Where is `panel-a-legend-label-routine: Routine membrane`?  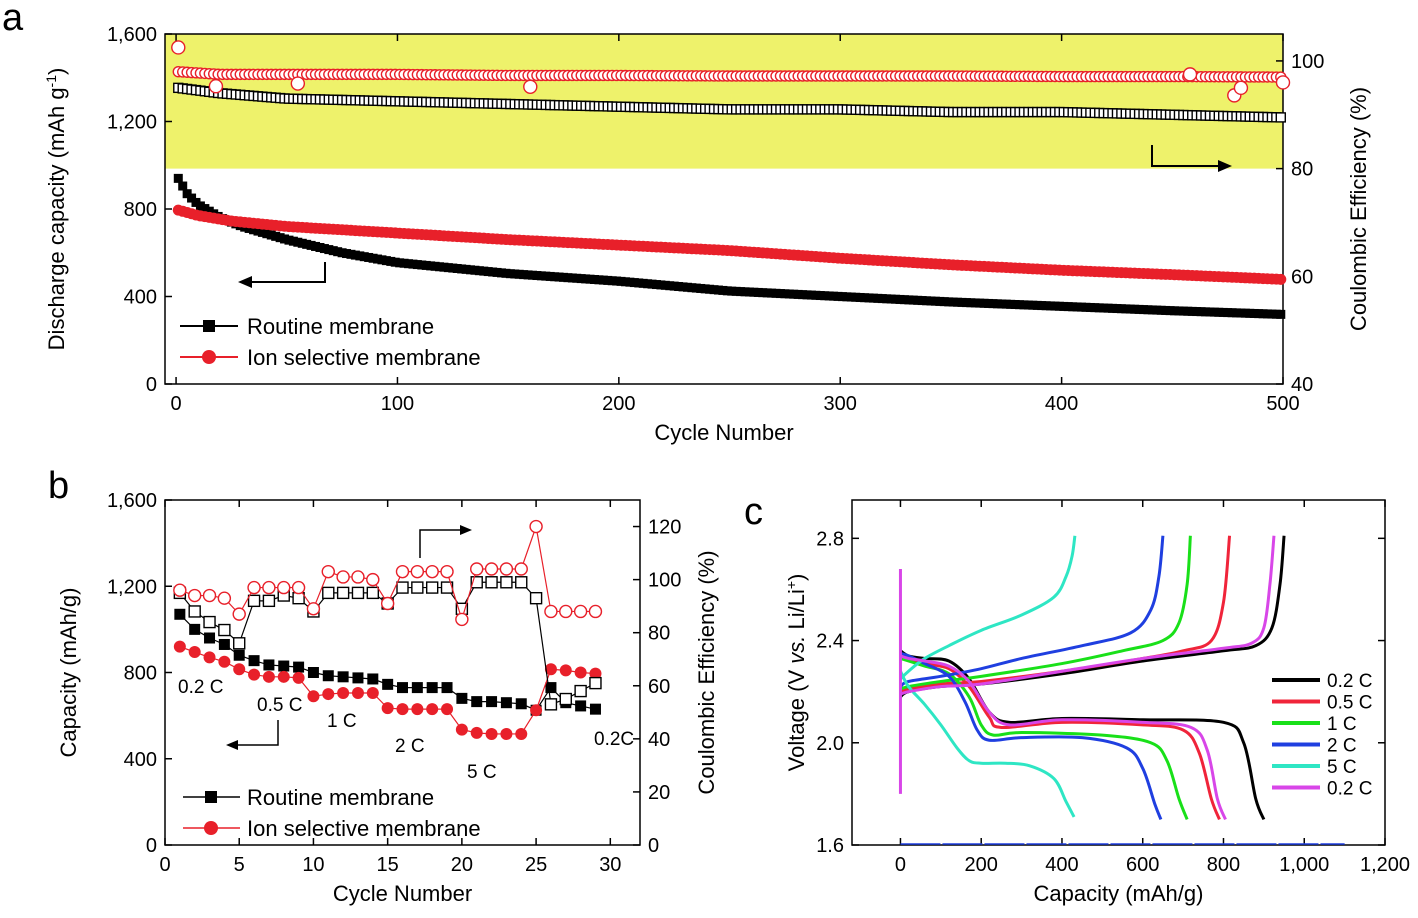
panel-a-legend-label-routine: Routine membrane is located at coordinates (340, 326).